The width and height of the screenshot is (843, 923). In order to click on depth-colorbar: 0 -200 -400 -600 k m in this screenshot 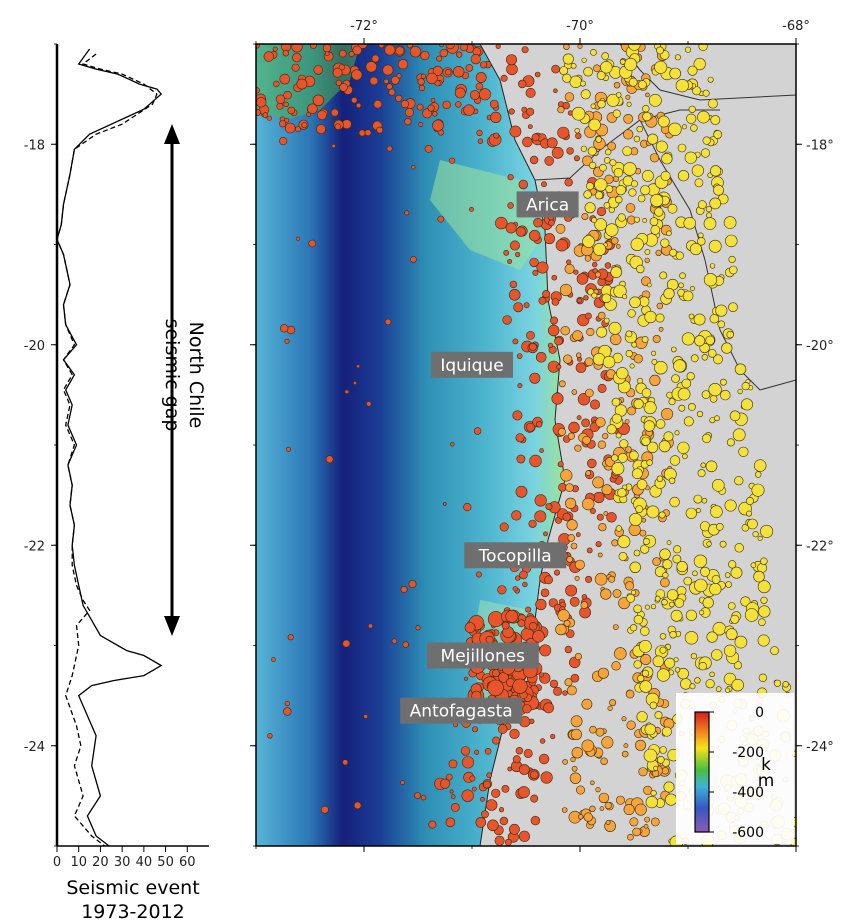, I will do `click(735, 768)`.